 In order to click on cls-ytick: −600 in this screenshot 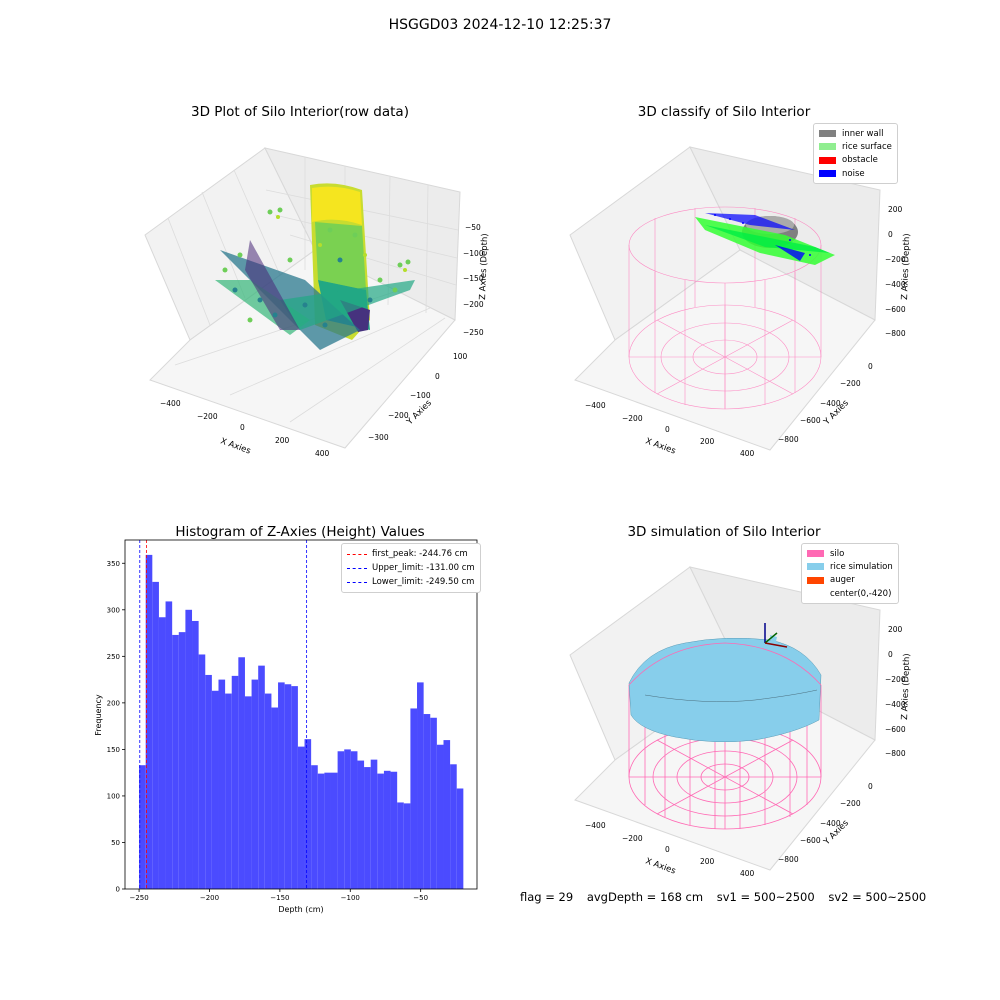, I will do `click(810, 420)`.